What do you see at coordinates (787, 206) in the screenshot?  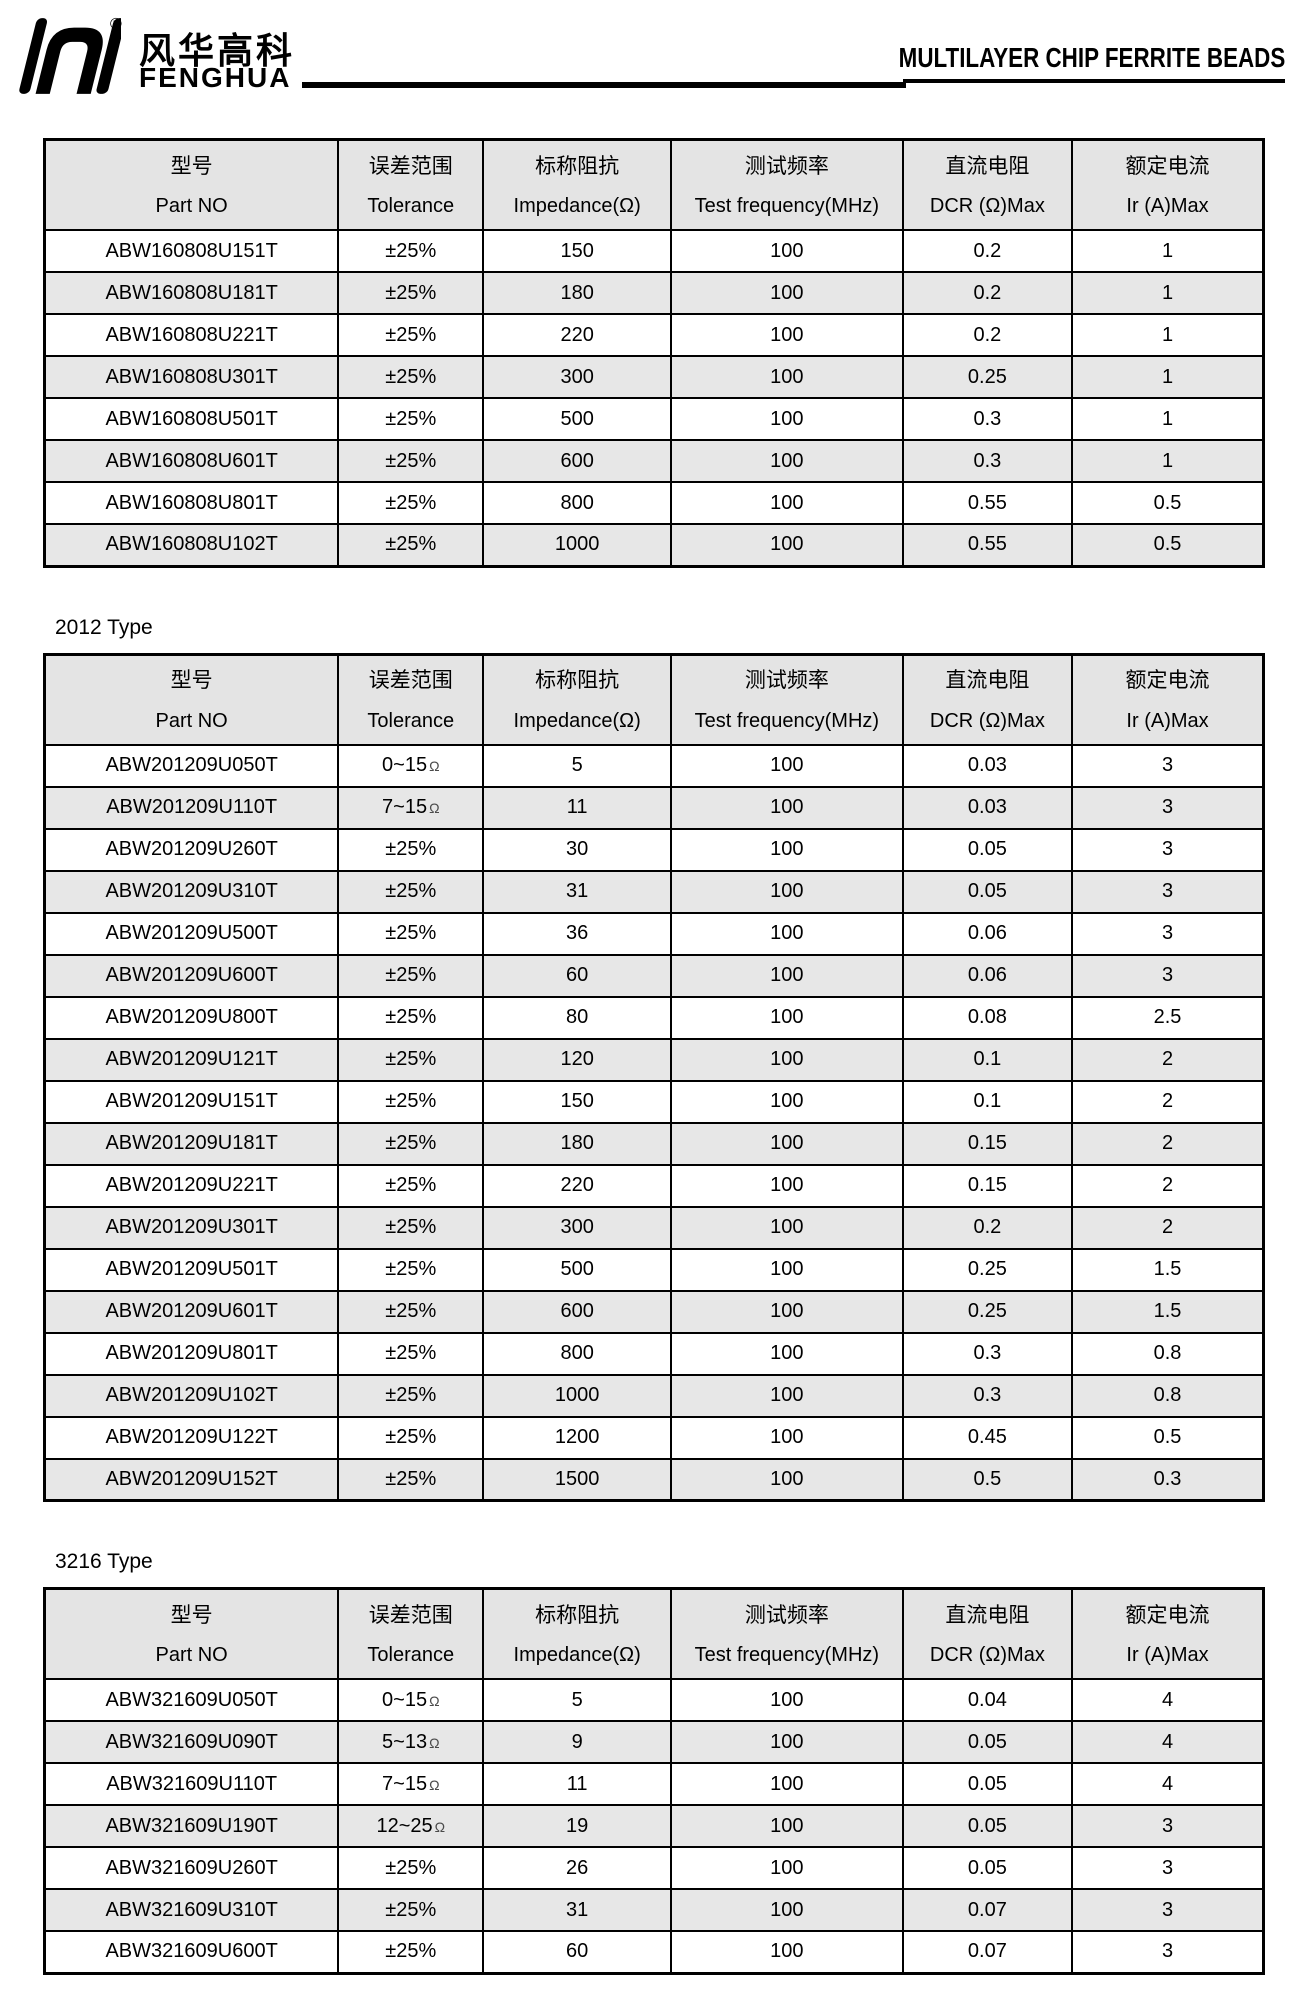 I see `column-header-en: Test frequency(MHz)` at bounding box center [787, 206].